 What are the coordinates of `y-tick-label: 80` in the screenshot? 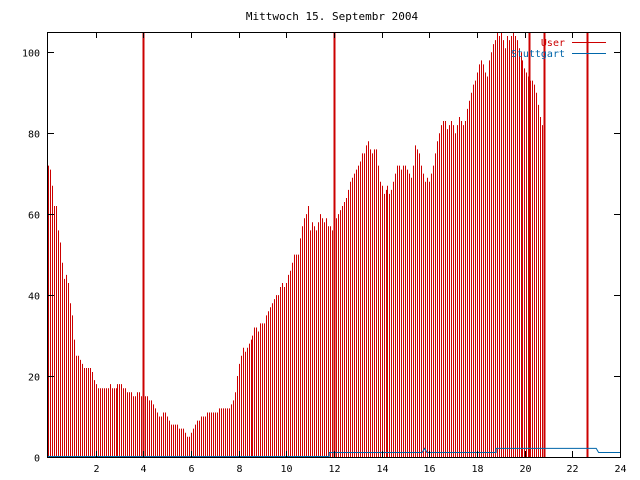 It's located at (34, 135).